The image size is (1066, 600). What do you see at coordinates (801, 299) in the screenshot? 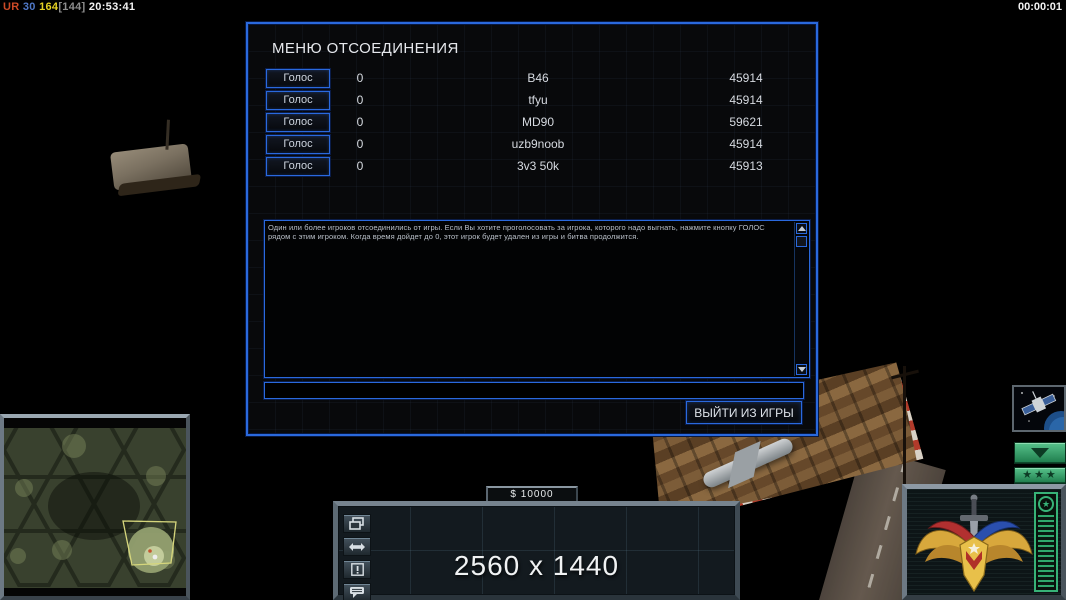
I see `scrollbar` at bounding box center [801, 299].